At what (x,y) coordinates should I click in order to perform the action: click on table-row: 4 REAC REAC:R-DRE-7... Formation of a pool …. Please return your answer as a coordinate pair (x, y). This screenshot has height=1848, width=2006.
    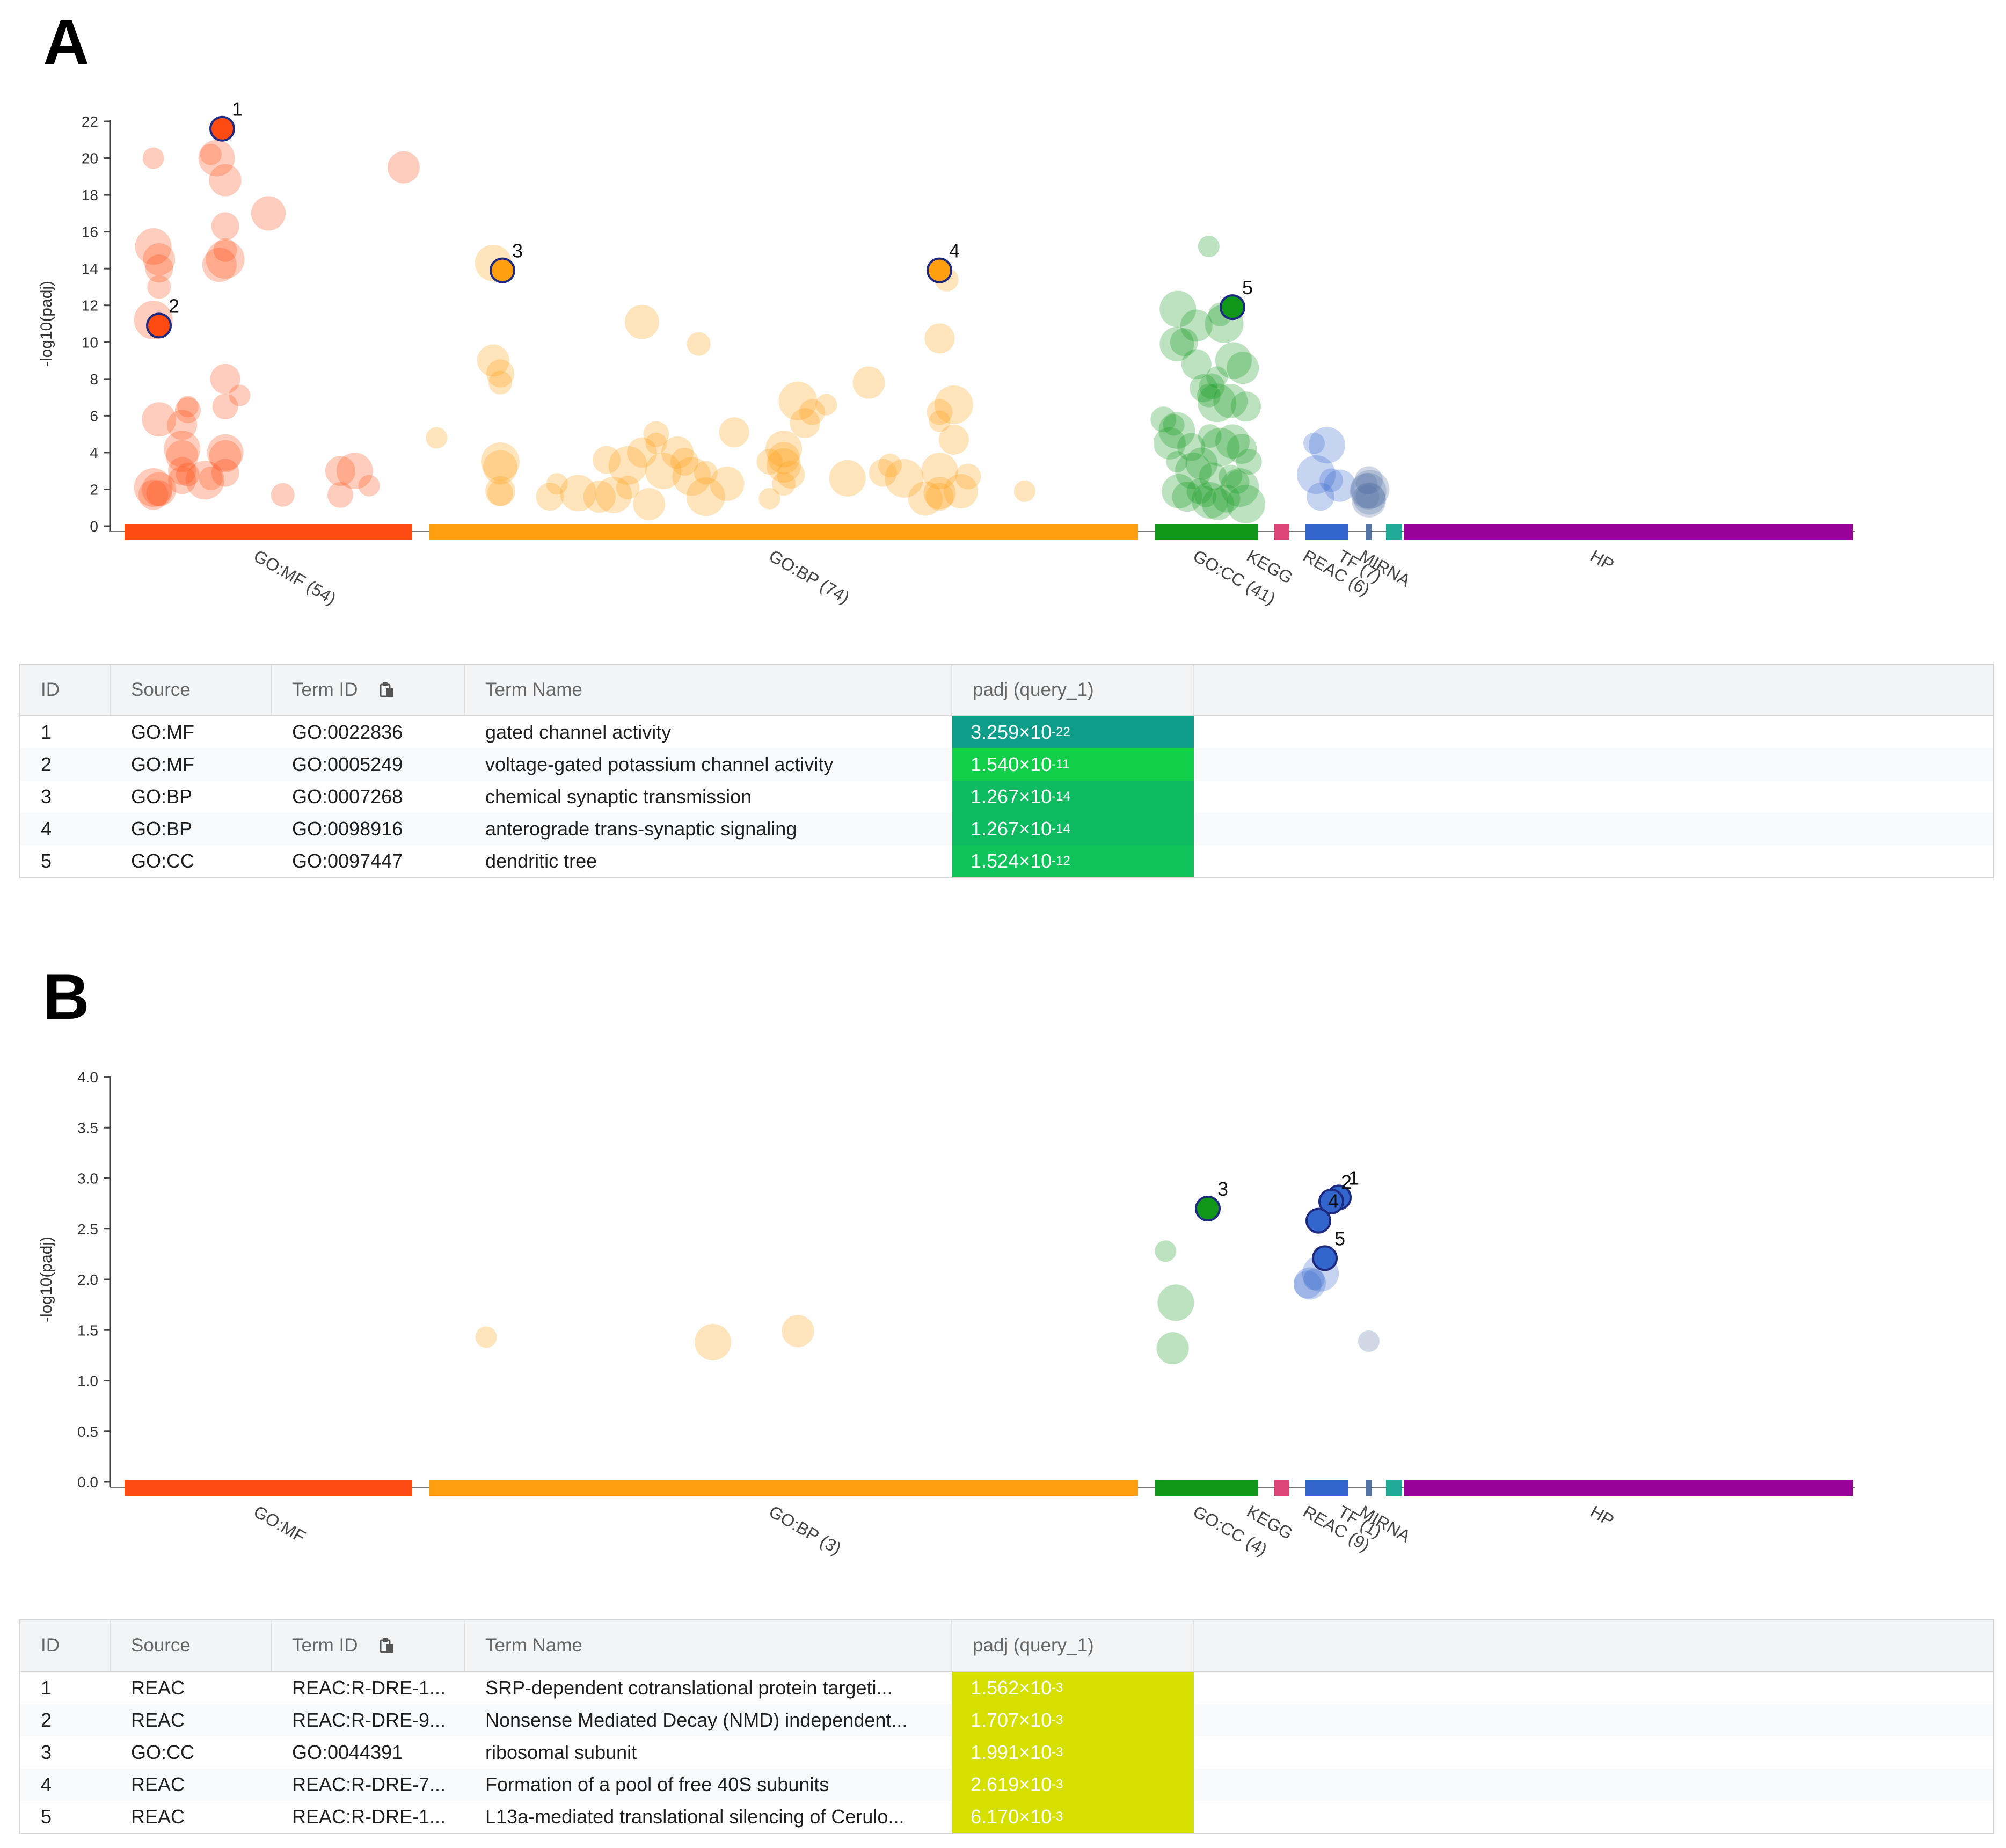
    Looking at the image, I should click on (1007, 1785).